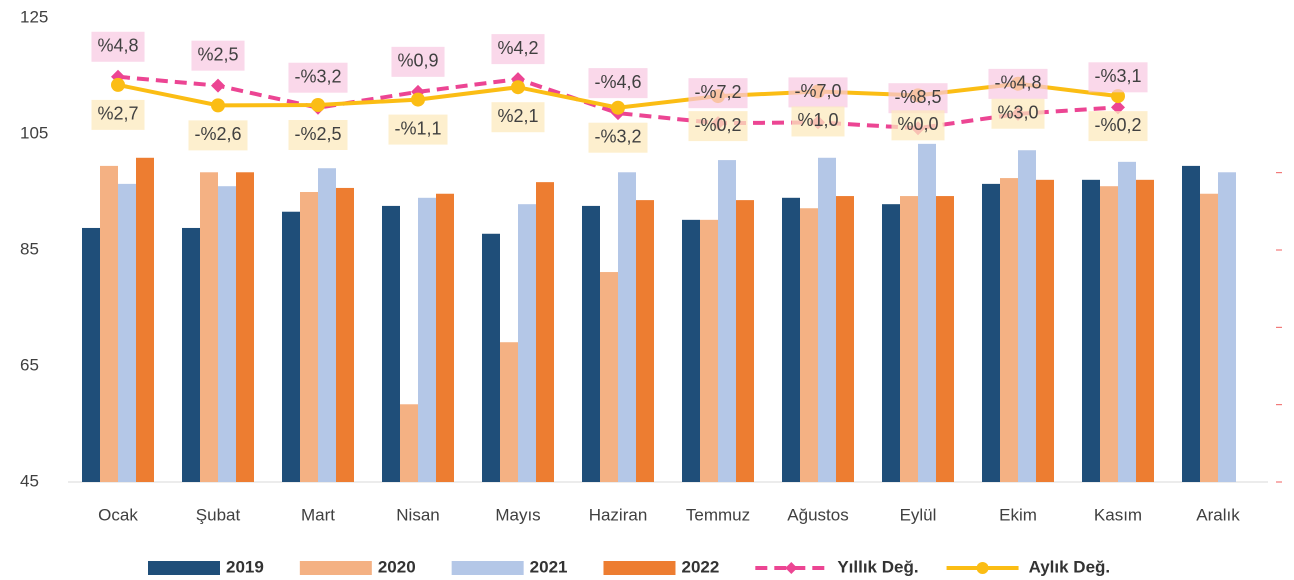 This screenshot has height=580, width=1294. I want to click on value-label-text: %0,9, so click(417, 61).